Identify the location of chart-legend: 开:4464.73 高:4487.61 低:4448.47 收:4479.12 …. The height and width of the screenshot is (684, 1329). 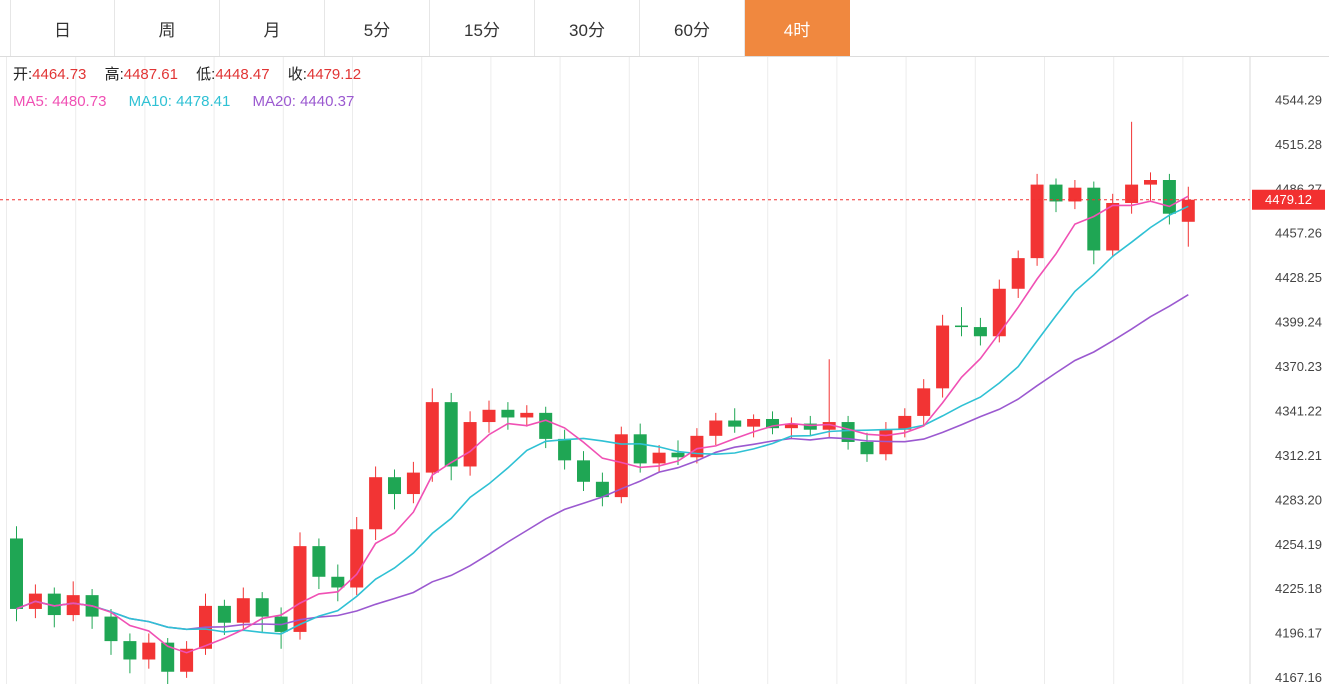
(194, 88).